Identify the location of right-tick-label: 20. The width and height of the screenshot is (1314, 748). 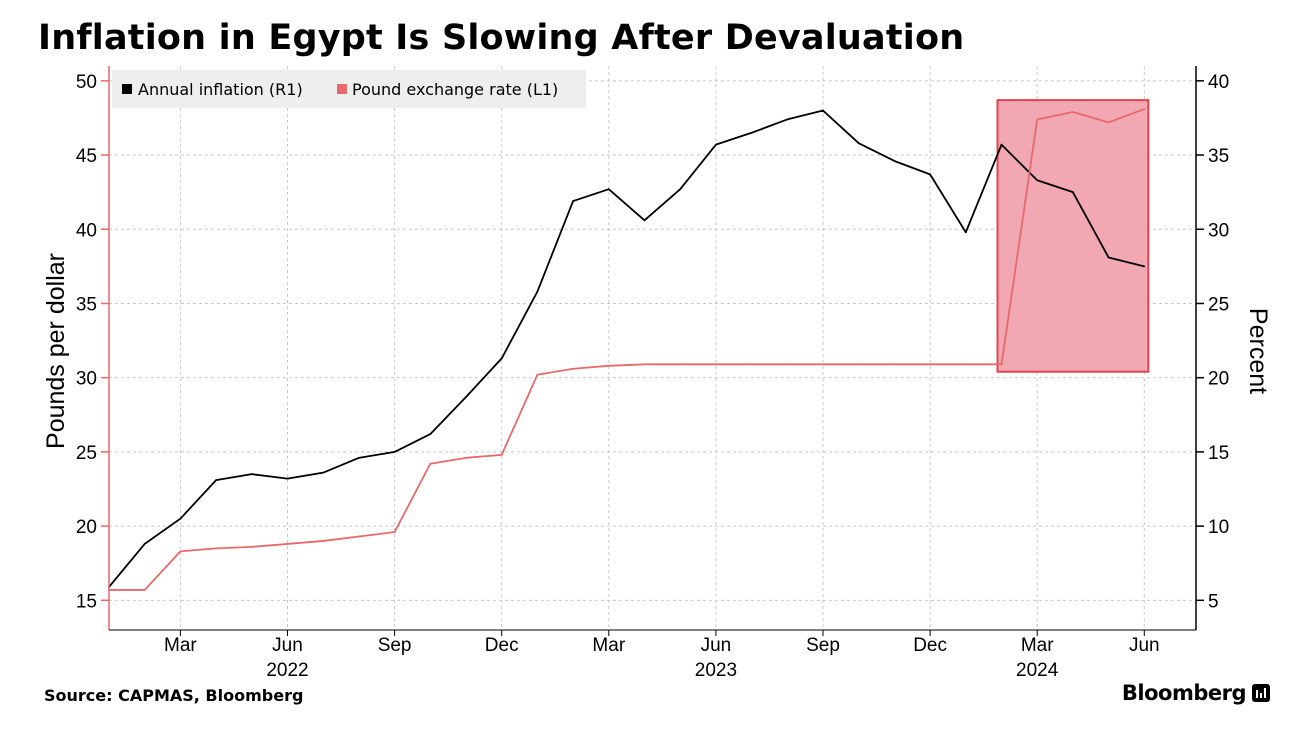
(1218, 379).